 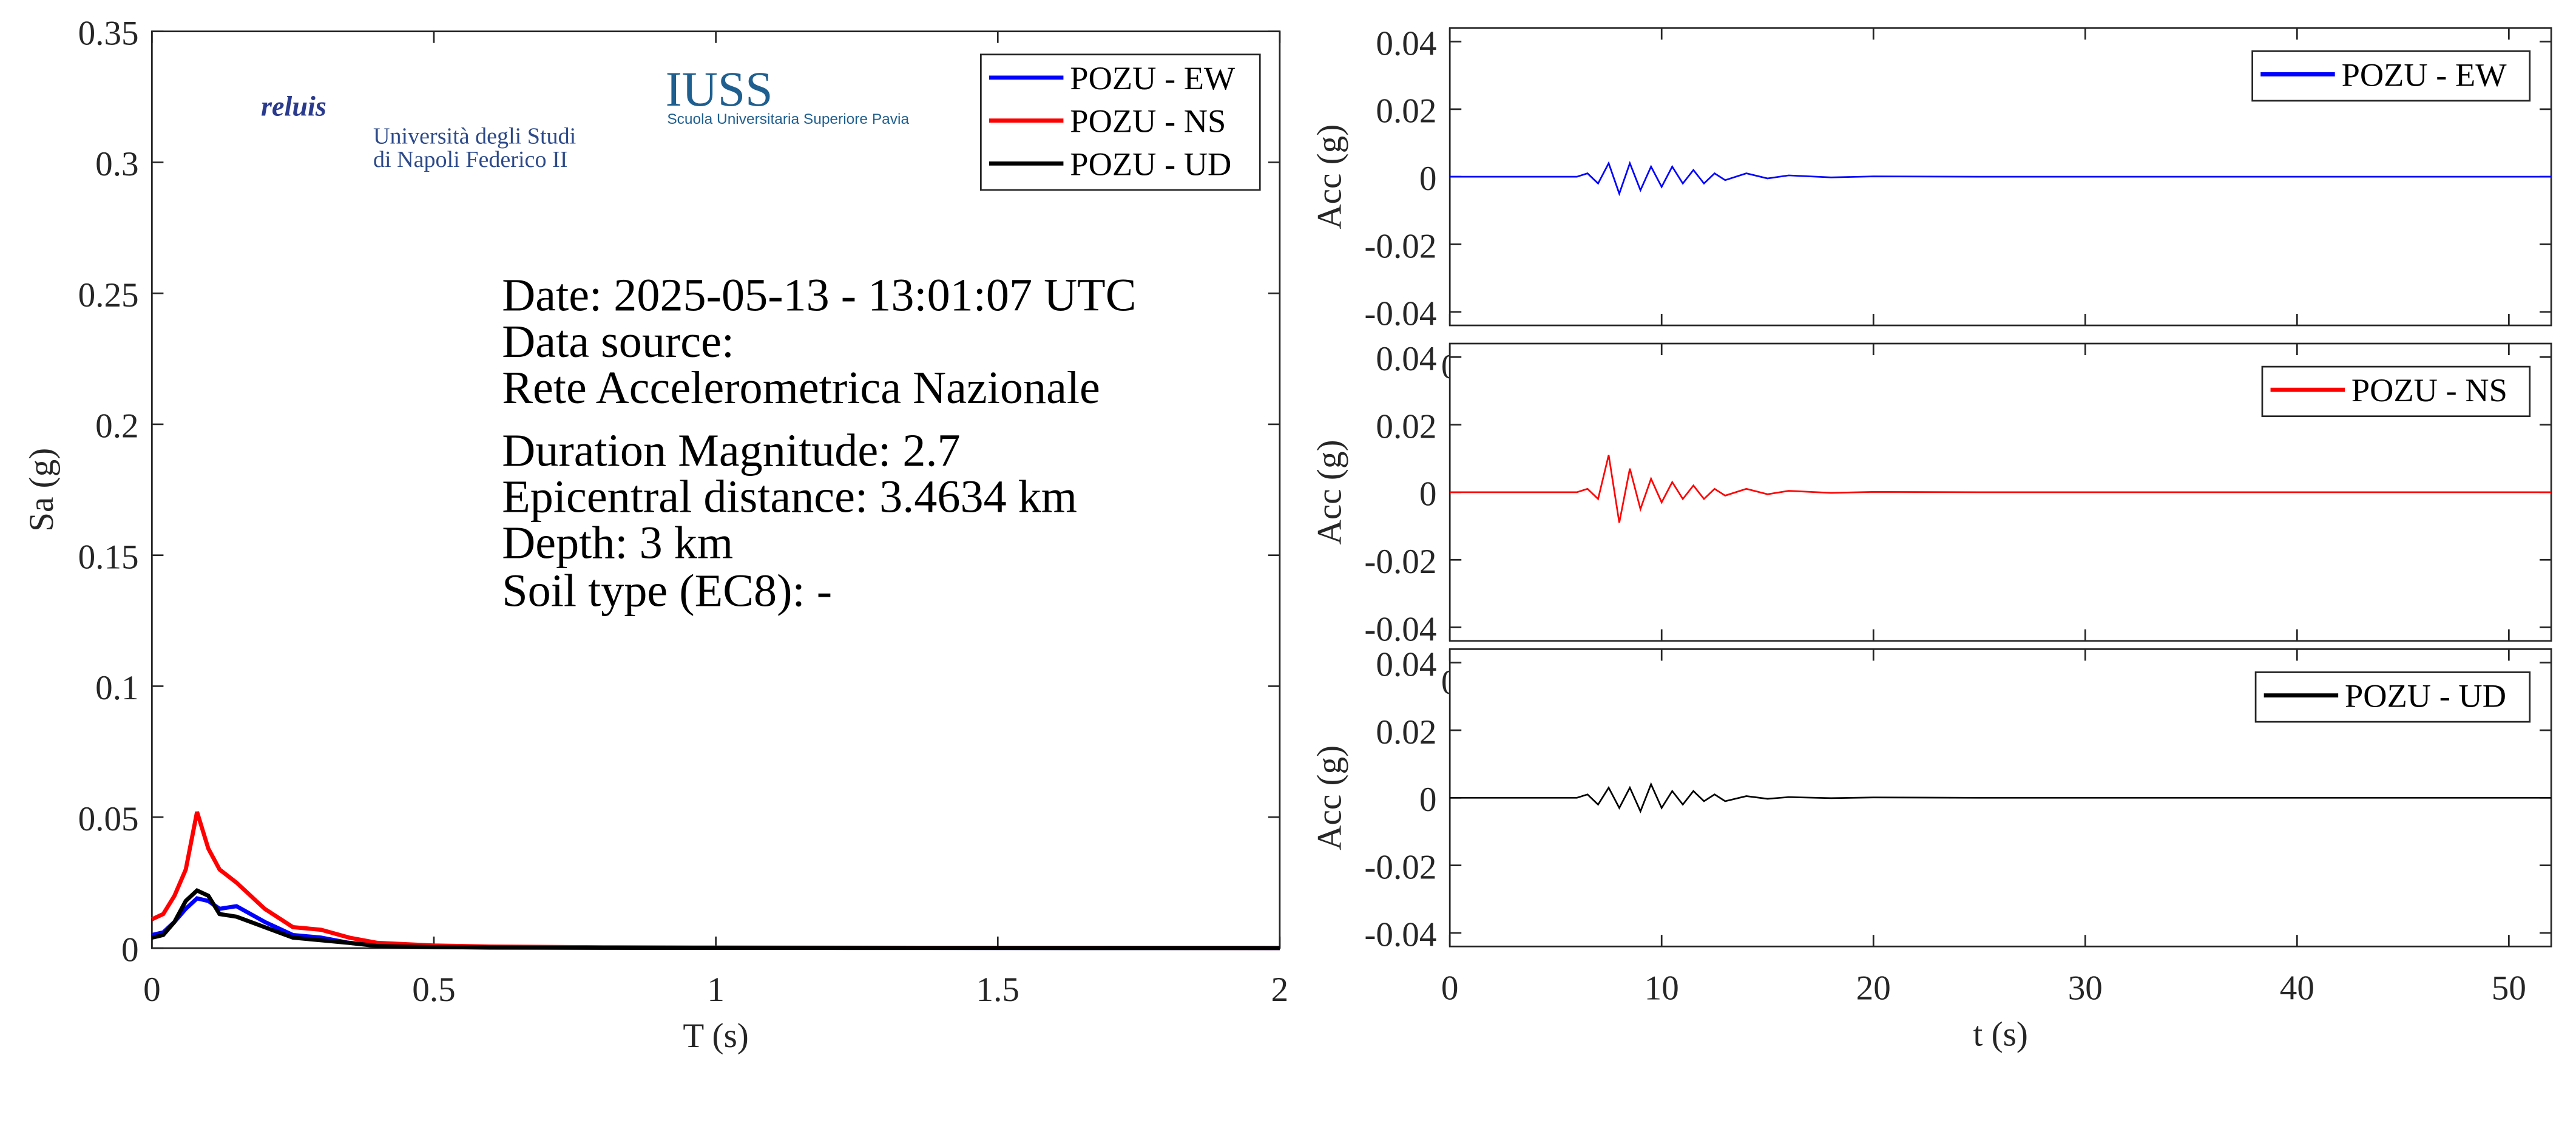 I want to click on annotation: Duration Magnitude: 2.7, so click(x=731, y=450).